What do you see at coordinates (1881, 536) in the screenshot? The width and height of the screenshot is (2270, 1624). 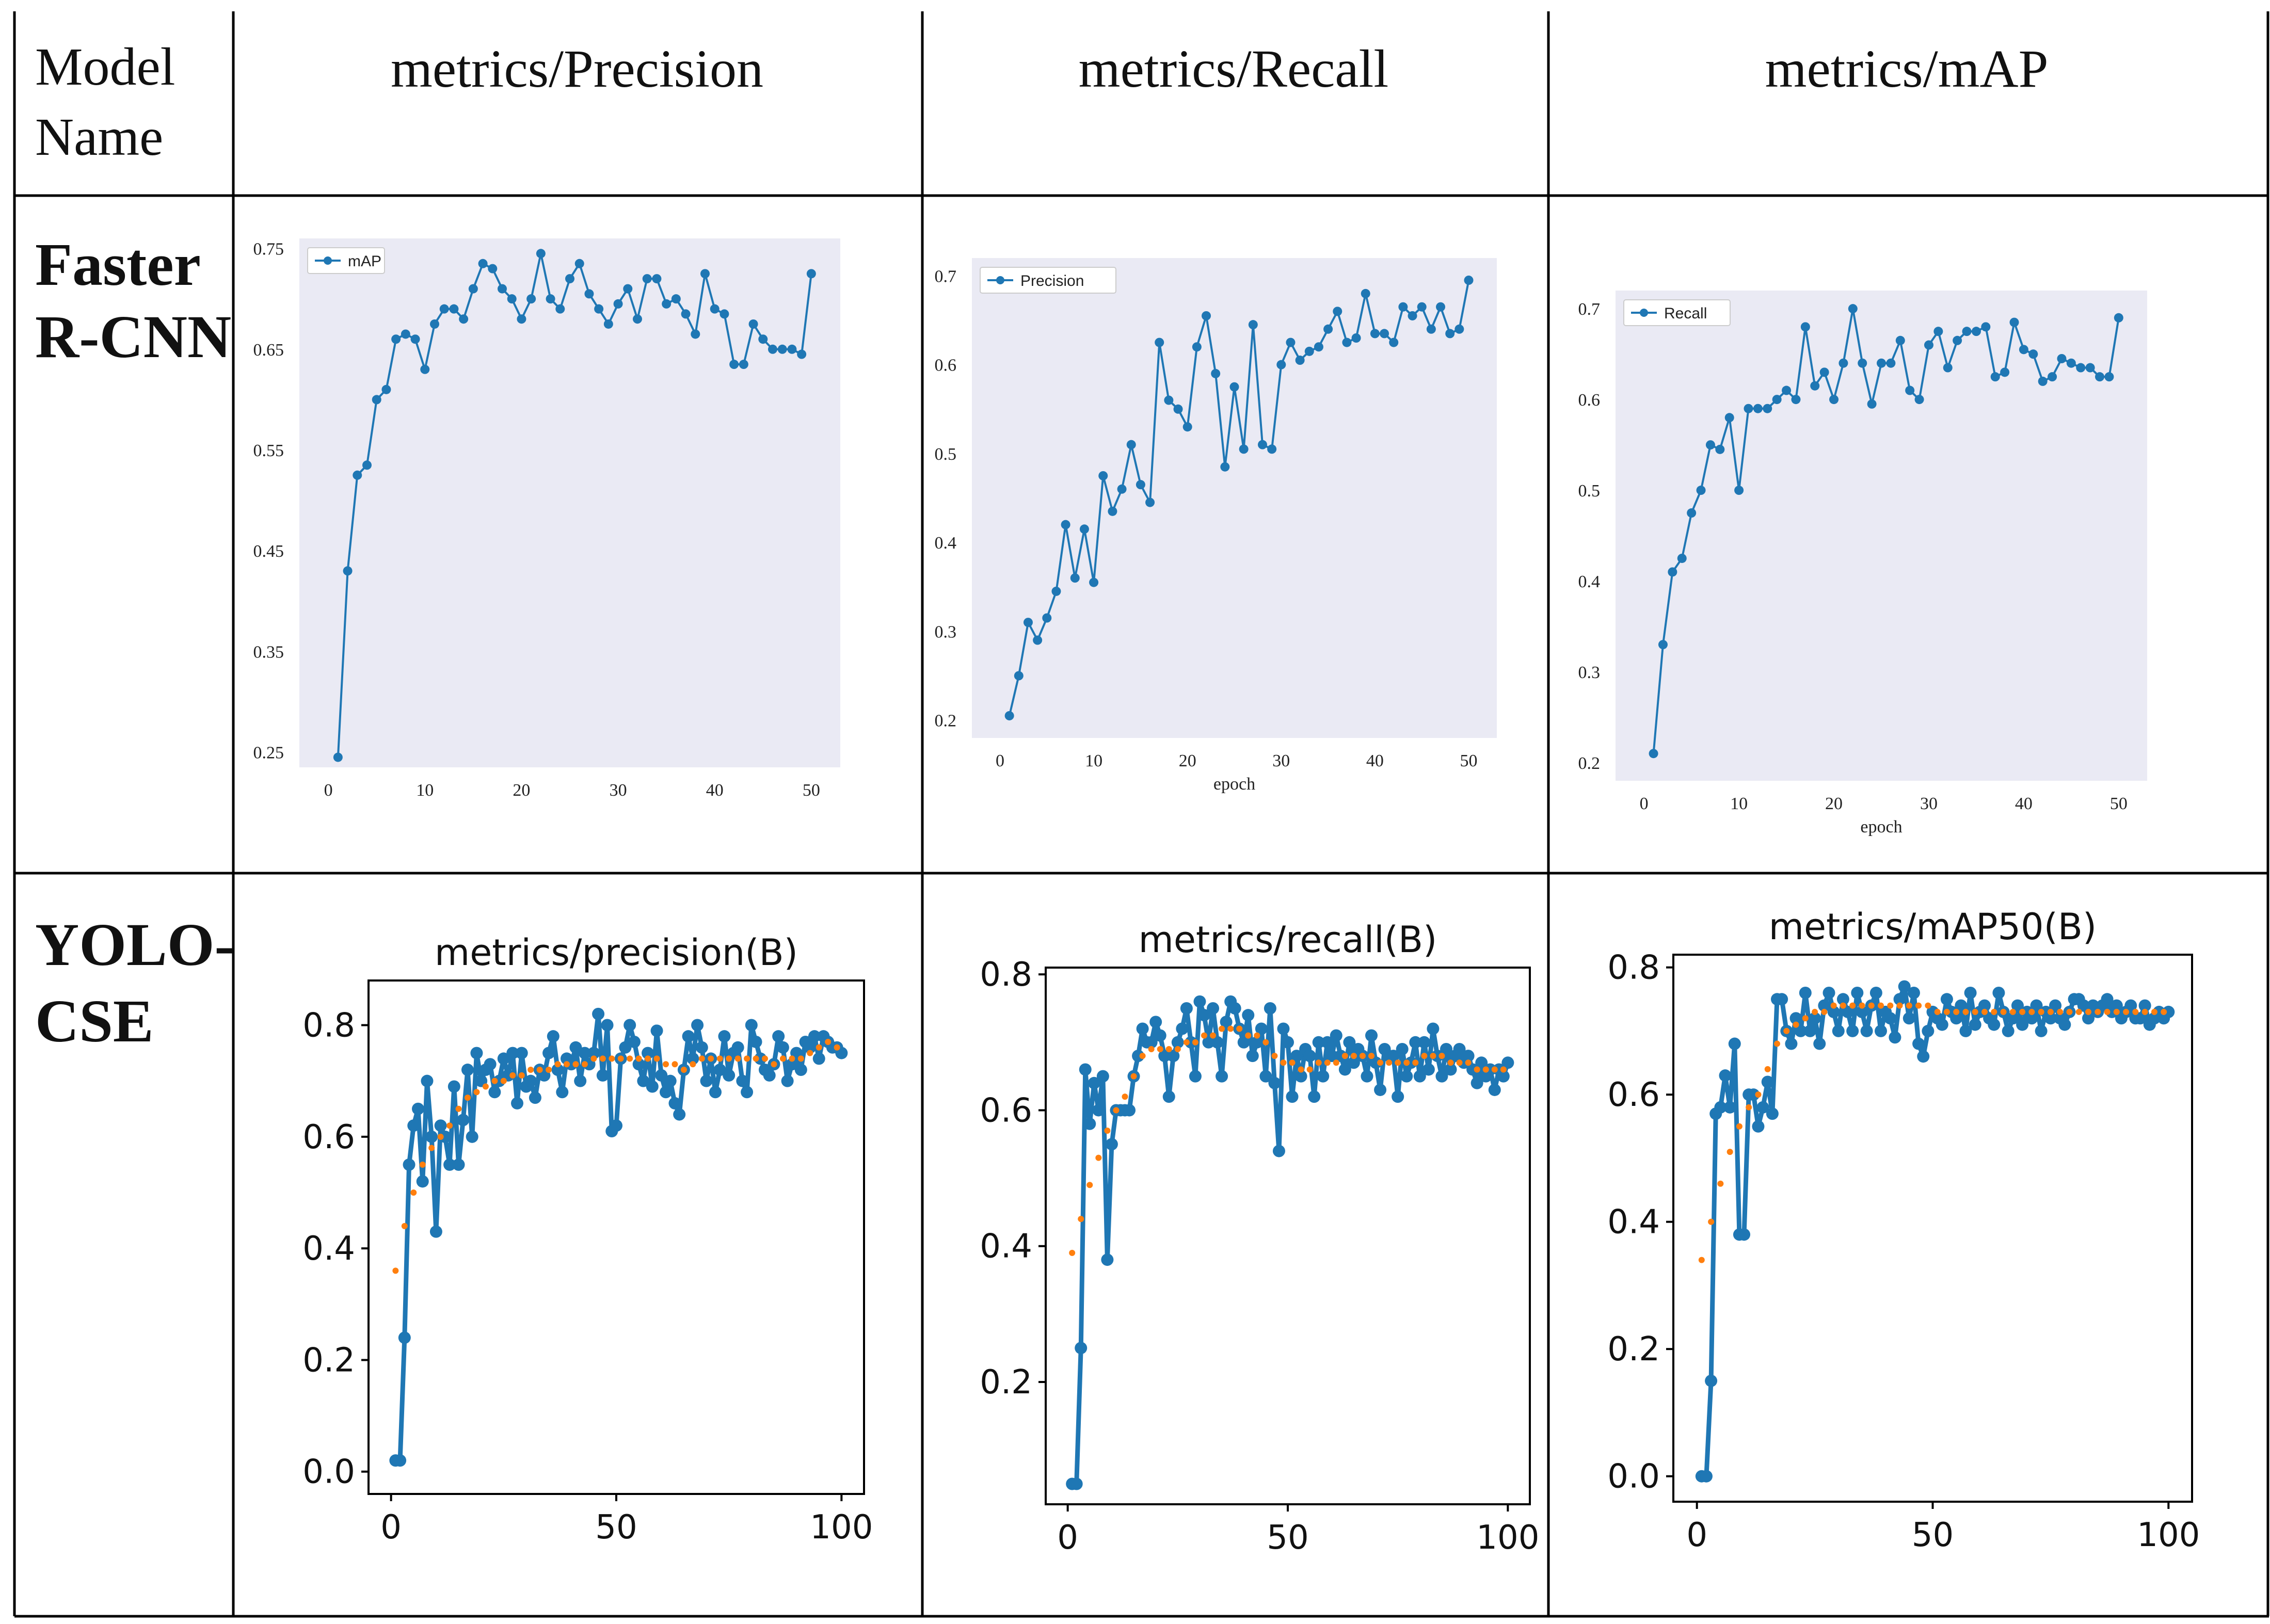 I see `plot-area` at bounding box center [1881, 536].